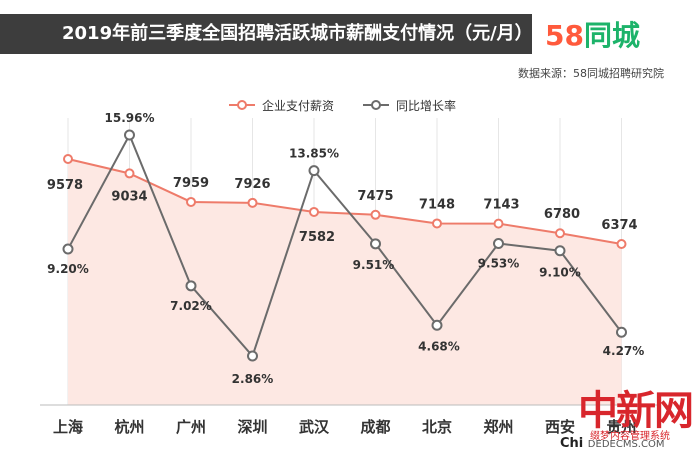 The height and width of the screenshot is (463, 700). What do you see at coordinates (242, 105) in the screenshot?
I see `legend-marker-salary` at bounding box center [242, 105].